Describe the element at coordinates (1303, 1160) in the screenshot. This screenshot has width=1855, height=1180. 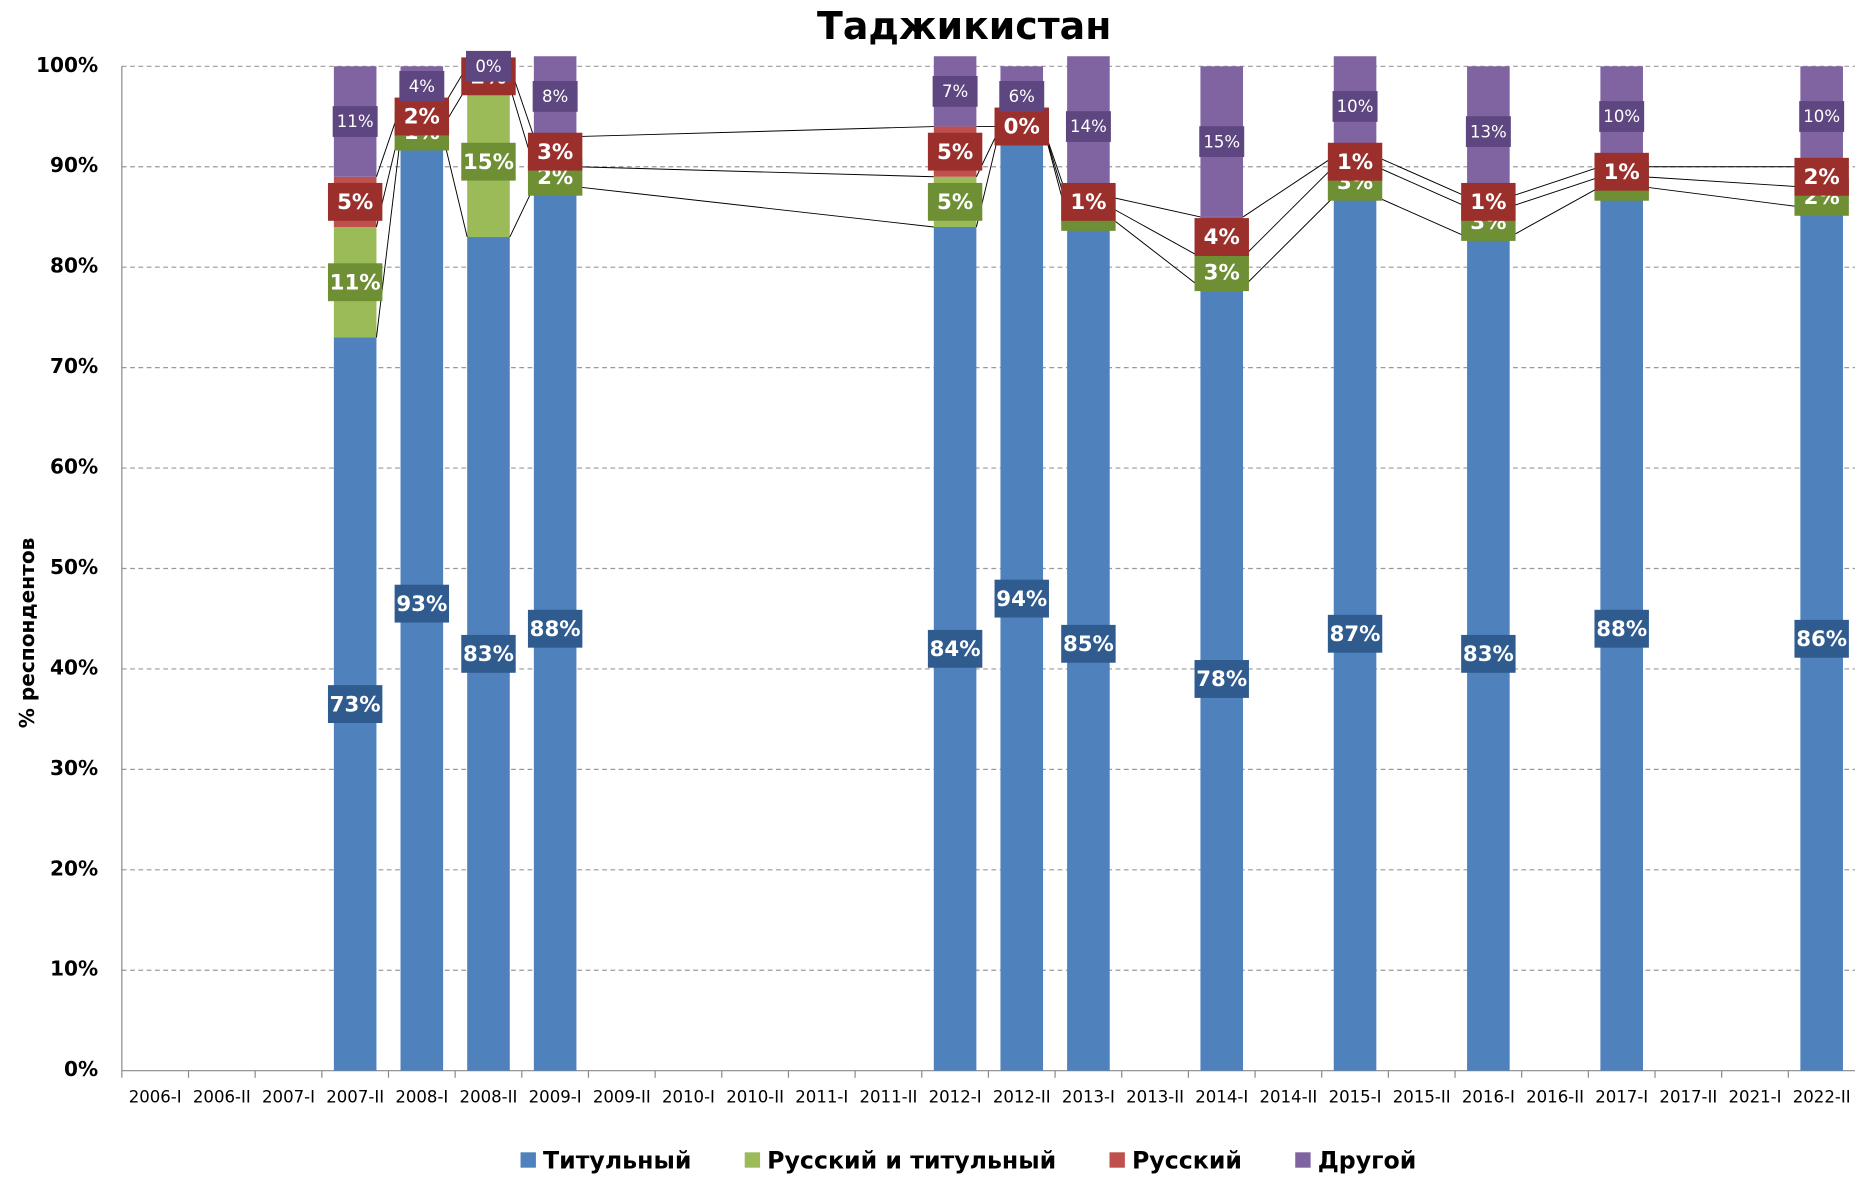
I see `legend-swatch` at that location.